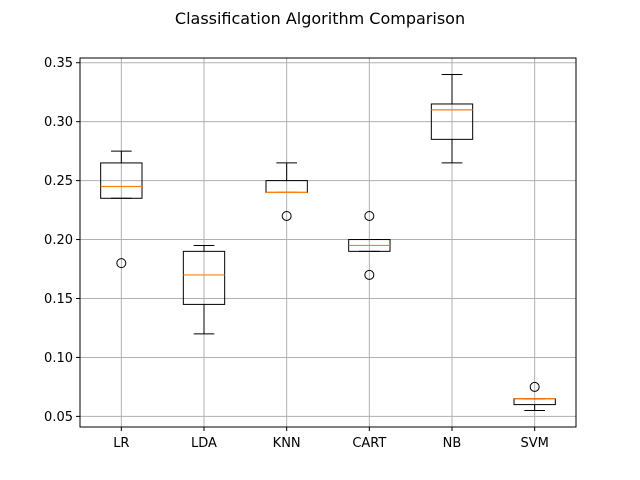 The width and height of the screenshot is (640, 480). Describe the element at coordinates (58, 181) in the screenshot. I see `y-tick-label: 0.25` at that location.